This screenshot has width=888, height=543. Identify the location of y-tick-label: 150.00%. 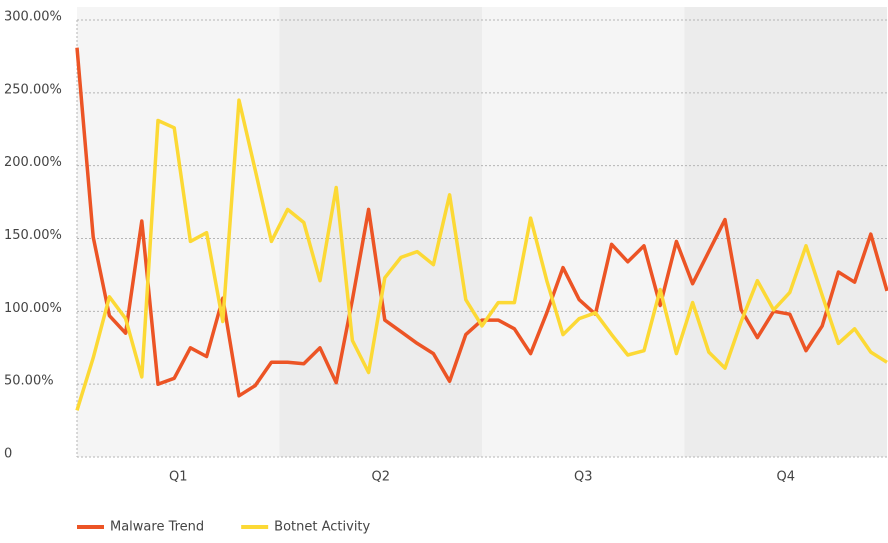
(33, 235).